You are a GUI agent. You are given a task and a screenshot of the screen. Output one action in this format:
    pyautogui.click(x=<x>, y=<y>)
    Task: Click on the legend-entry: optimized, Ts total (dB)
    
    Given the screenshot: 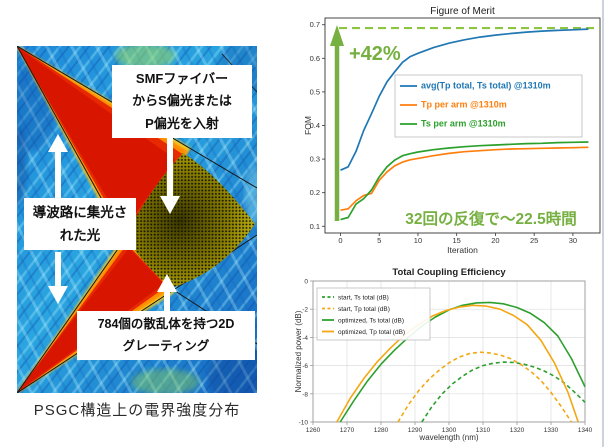 What is the action you would take?
    pyautogui.click(x=371, y=321)
    